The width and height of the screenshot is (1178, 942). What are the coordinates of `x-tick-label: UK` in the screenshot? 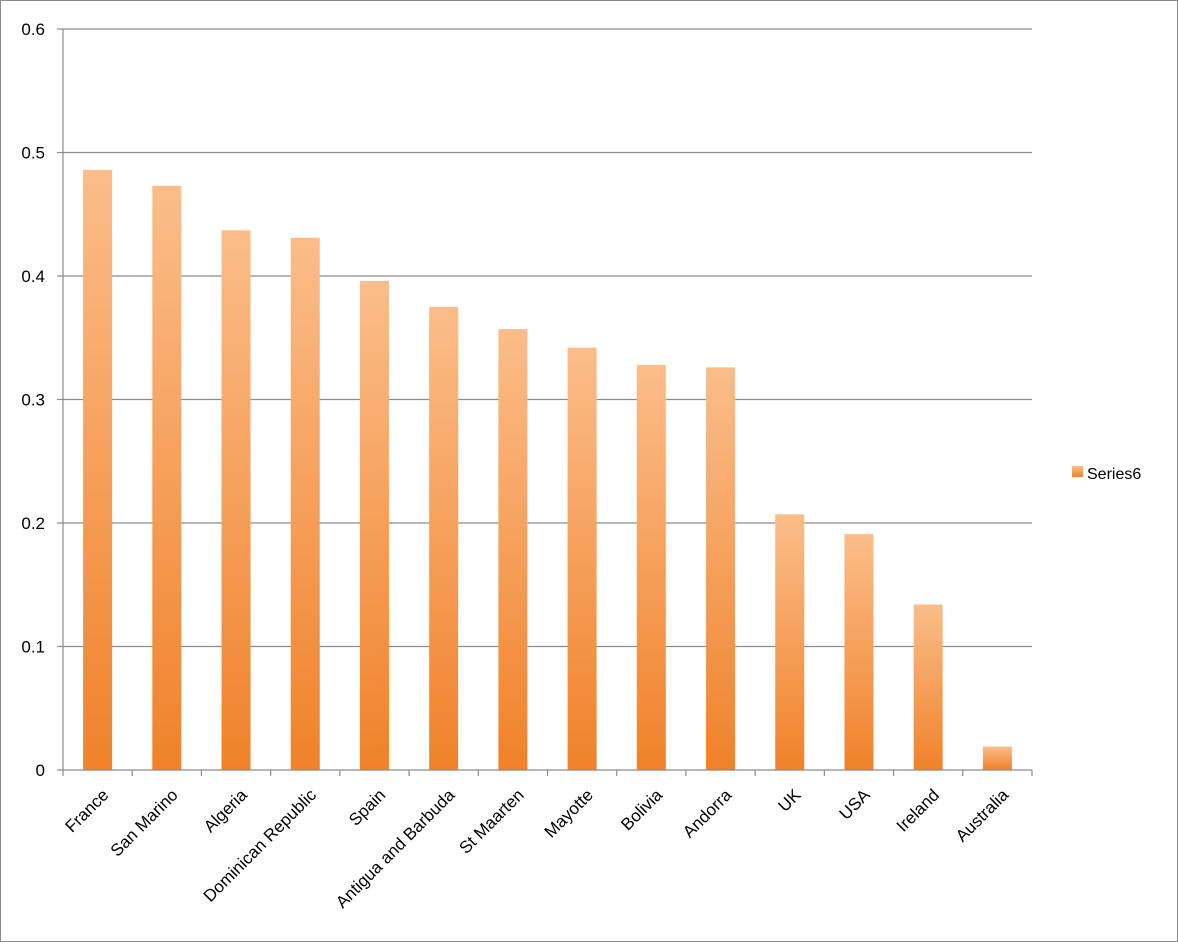 It's located at (789, 800).